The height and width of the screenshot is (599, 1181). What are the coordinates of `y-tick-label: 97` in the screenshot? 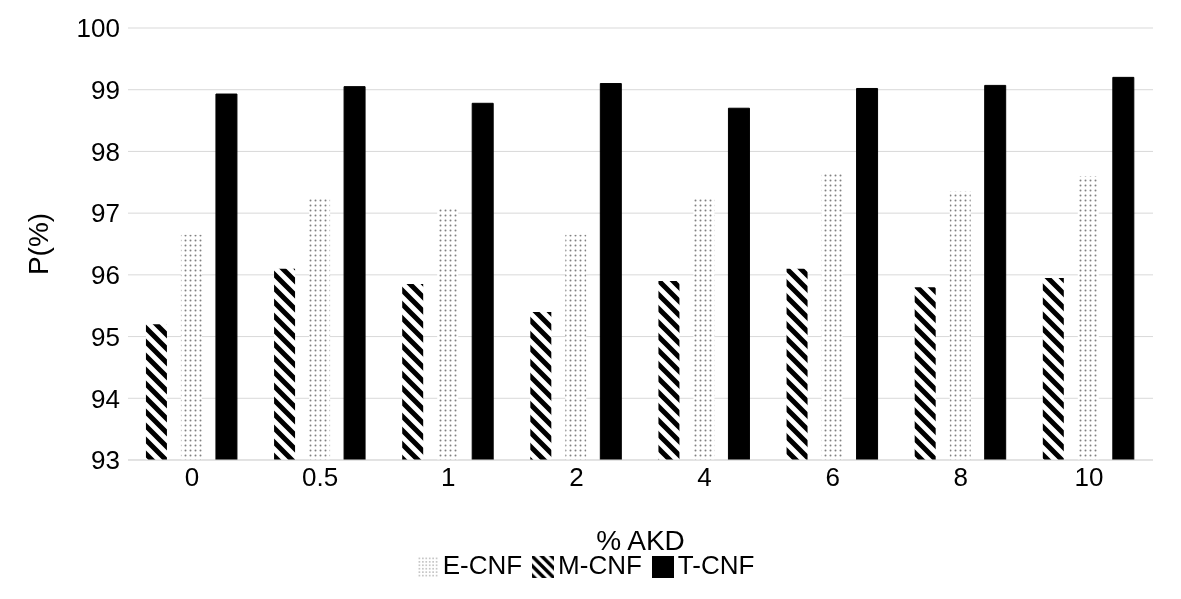 It's located at (105, 213).